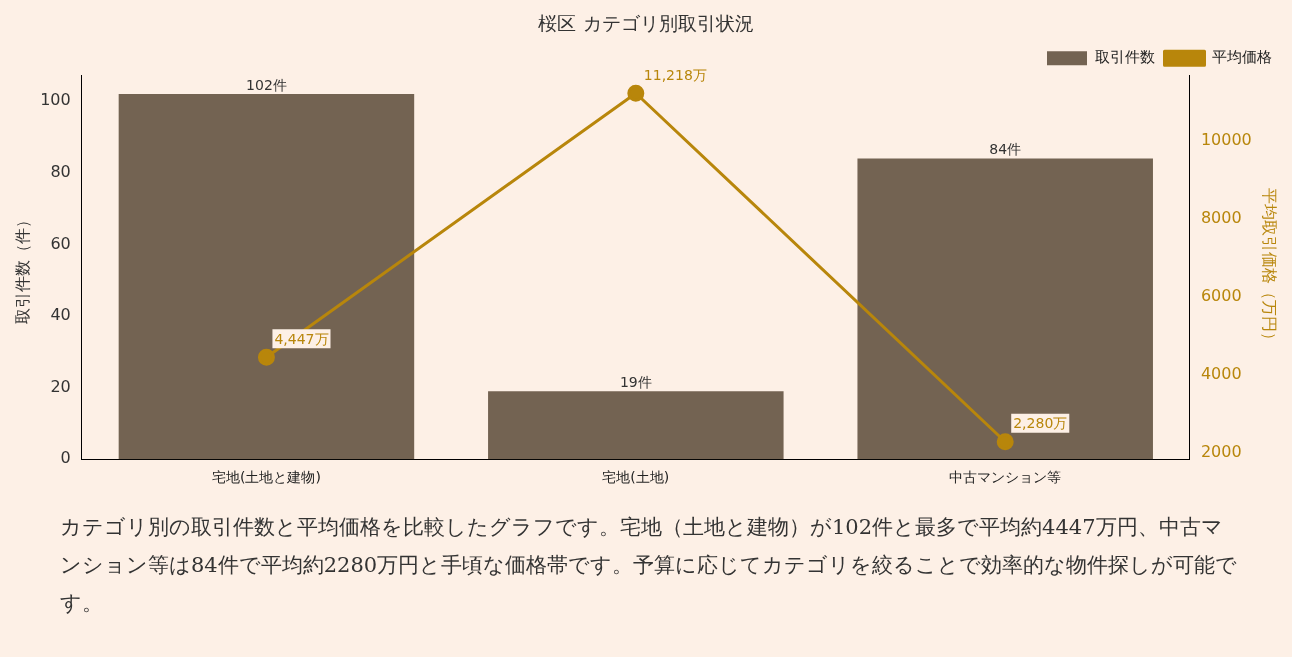 The width and height of the screenshot is (1292, 657). Describe the element at coordinates (1221, 217) in the screenshot. I see `y2-tick-label: 8000` at that location.